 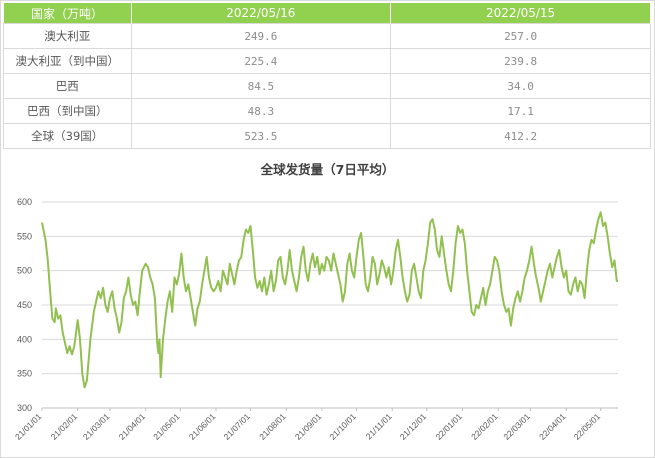 I want to click on row-value-1: 225.4, so click(x=261, y=61).